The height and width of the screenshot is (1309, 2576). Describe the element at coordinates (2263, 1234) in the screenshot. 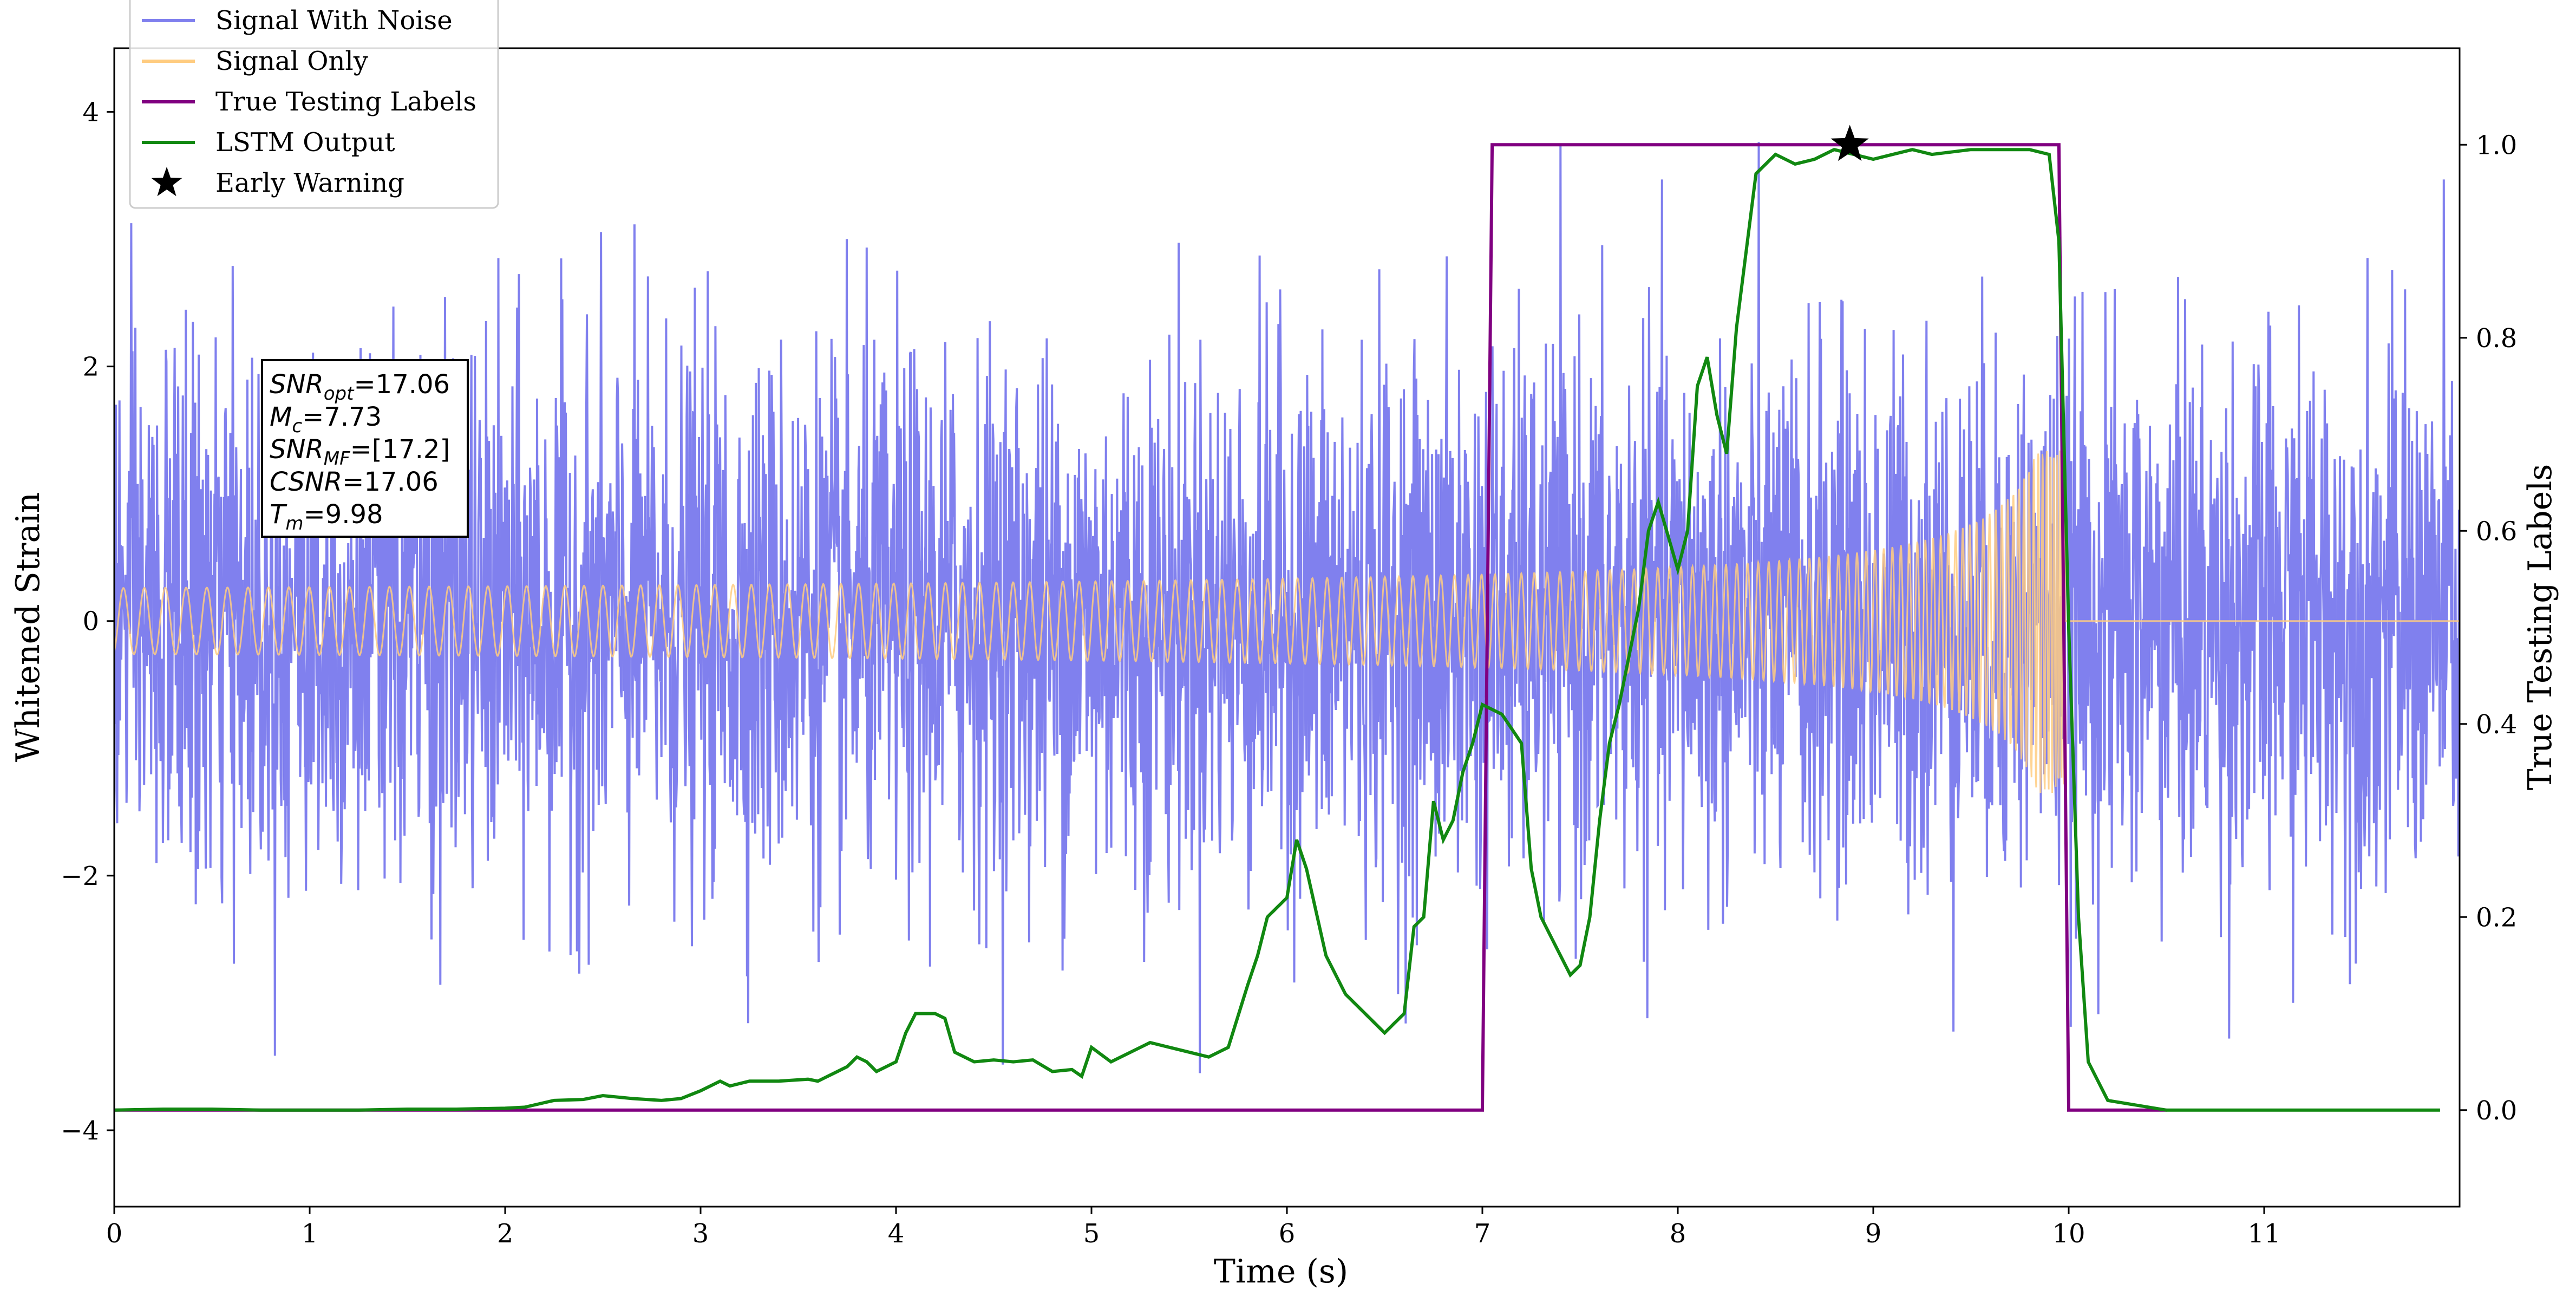

I see `x-tick-label: 11` at that location.